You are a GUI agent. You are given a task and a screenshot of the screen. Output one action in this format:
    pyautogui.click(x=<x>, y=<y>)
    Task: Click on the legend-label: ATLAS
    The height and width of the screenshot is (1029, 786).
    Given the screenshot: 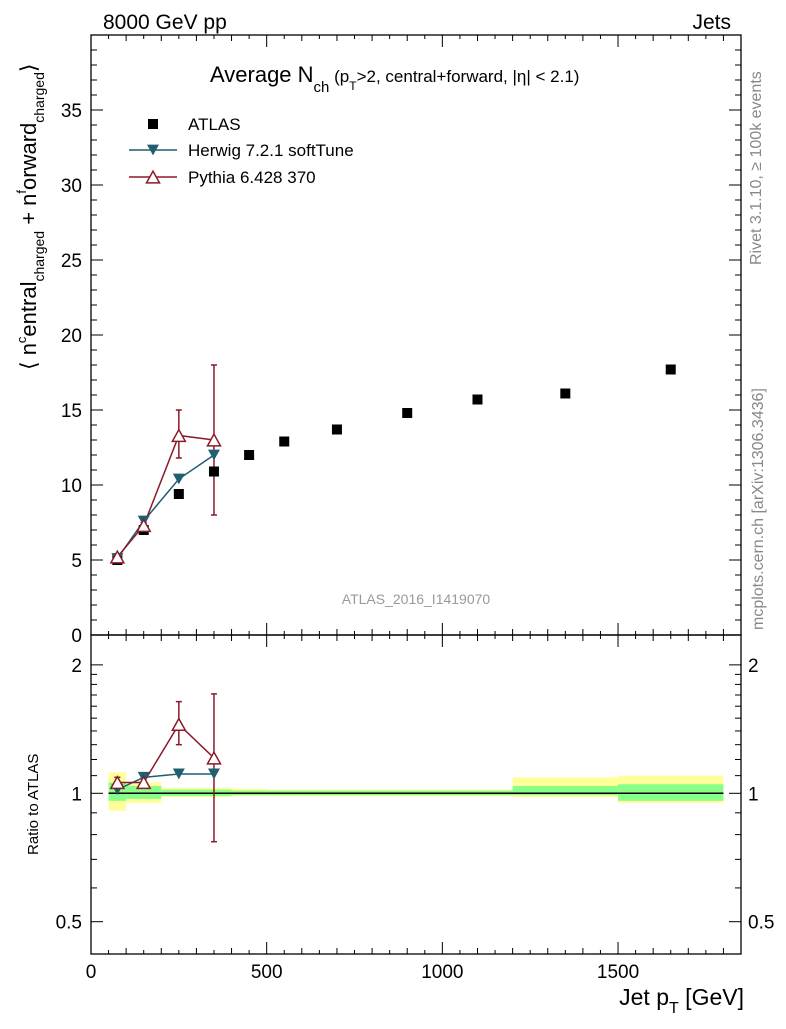 What is the action you would take?
    pyautogui.click(x=214, y=124)
    